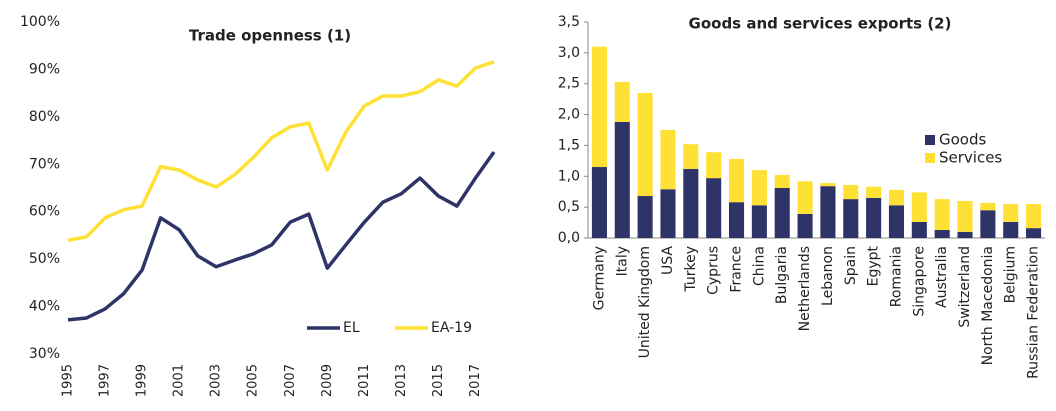 This screenshot has height=411, width=1056. What do you see at coordinates (714, 270) in the screenshot?
I see `x-tick-label: Cyprus` at bounding box center [714, 270].